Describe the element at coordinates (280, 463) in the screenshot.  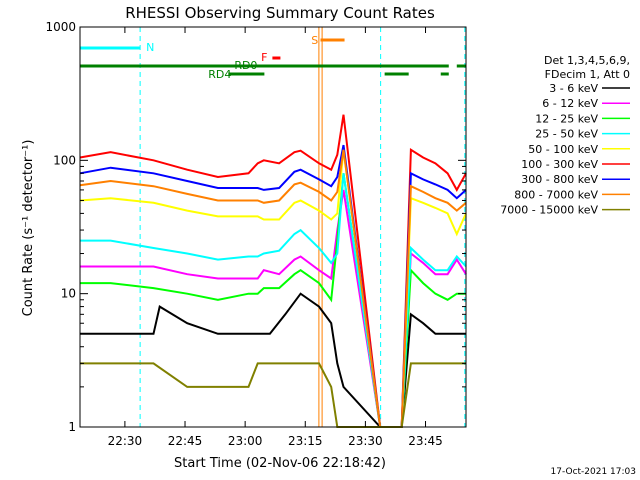
I see `x-axis-label: Start Time (02-Nov-06 22:18:42)` at that location.